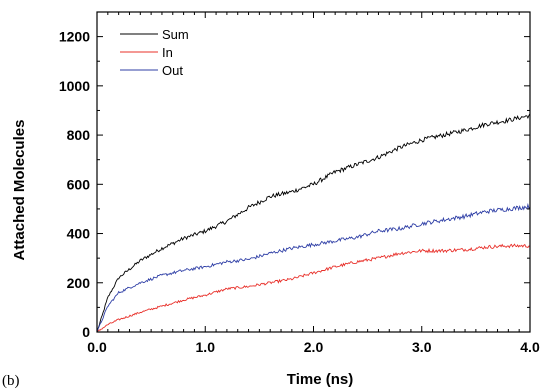 The width and height of the screenshot is (545, 390). I want to click on y-tick-label: 1200, so click(74, 37).